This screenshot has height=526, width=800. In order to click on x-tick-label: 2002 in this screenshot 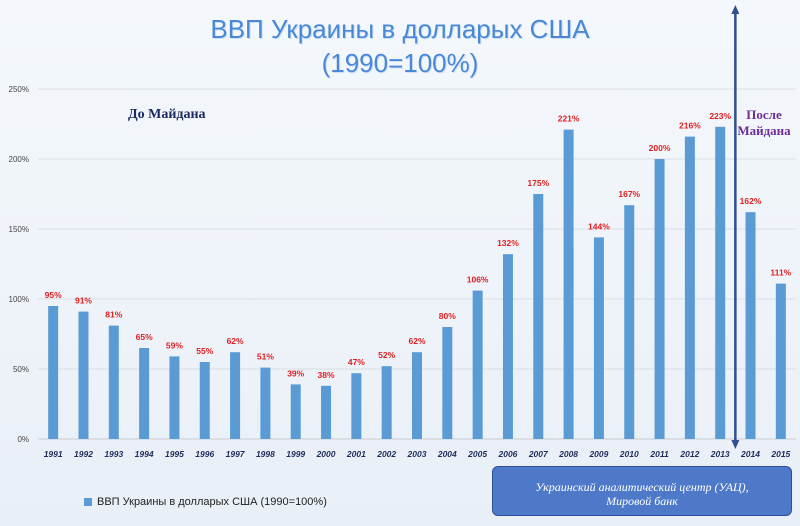, I will do `click(386, 454)`.